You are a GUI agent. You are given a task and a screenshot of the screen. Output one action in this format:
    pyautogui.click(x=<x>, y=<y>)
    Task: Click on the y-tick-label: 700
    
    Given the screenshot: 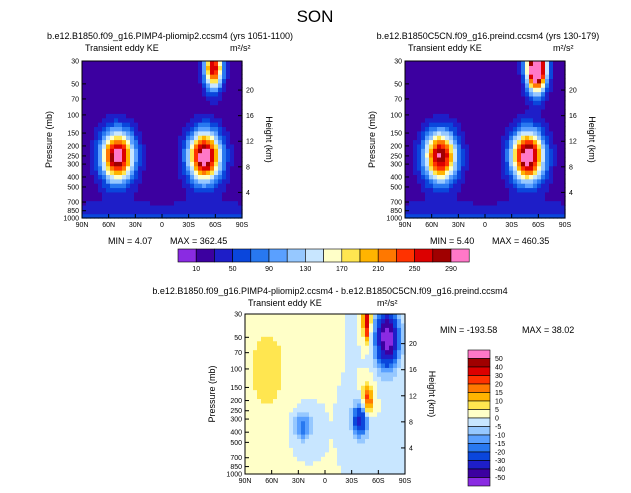 What is the action you would take?
    pyautogui.click(x=73, y=203)
    